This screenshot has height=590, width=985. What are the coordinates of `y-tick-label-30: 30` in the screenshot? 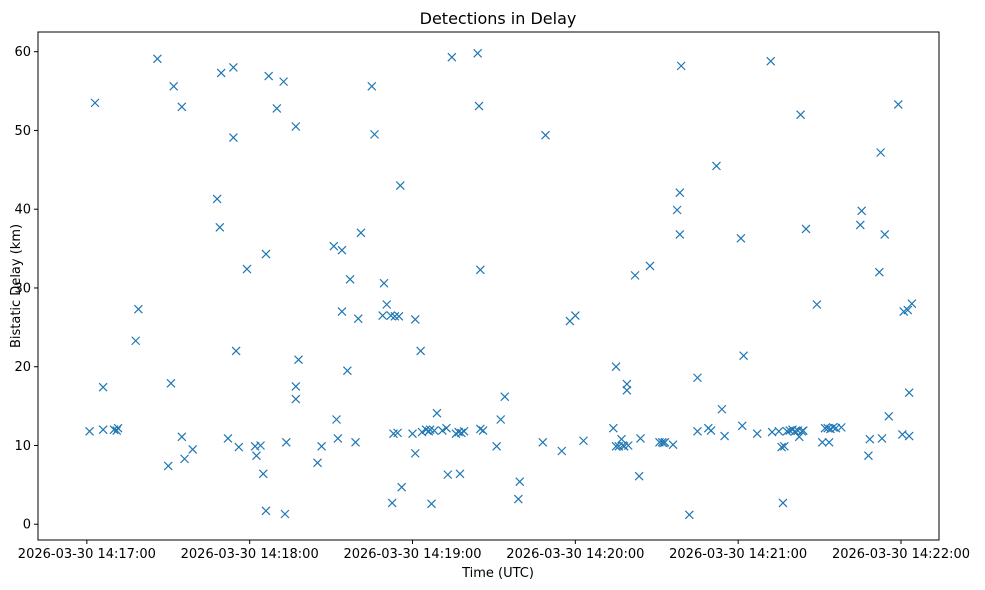 It's located at (22, 288).